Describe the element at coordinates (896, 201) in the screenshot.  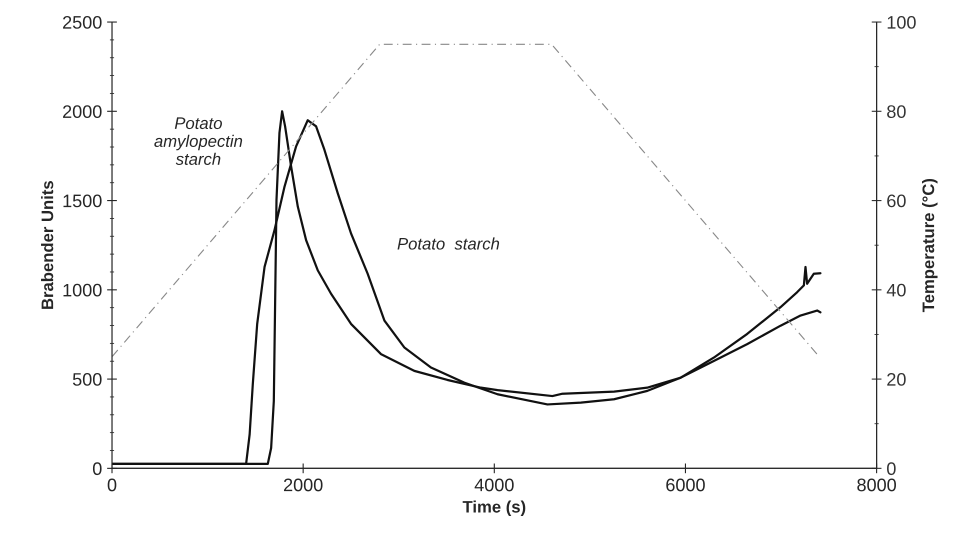
I see `y2-tick-label: 60` at that location.